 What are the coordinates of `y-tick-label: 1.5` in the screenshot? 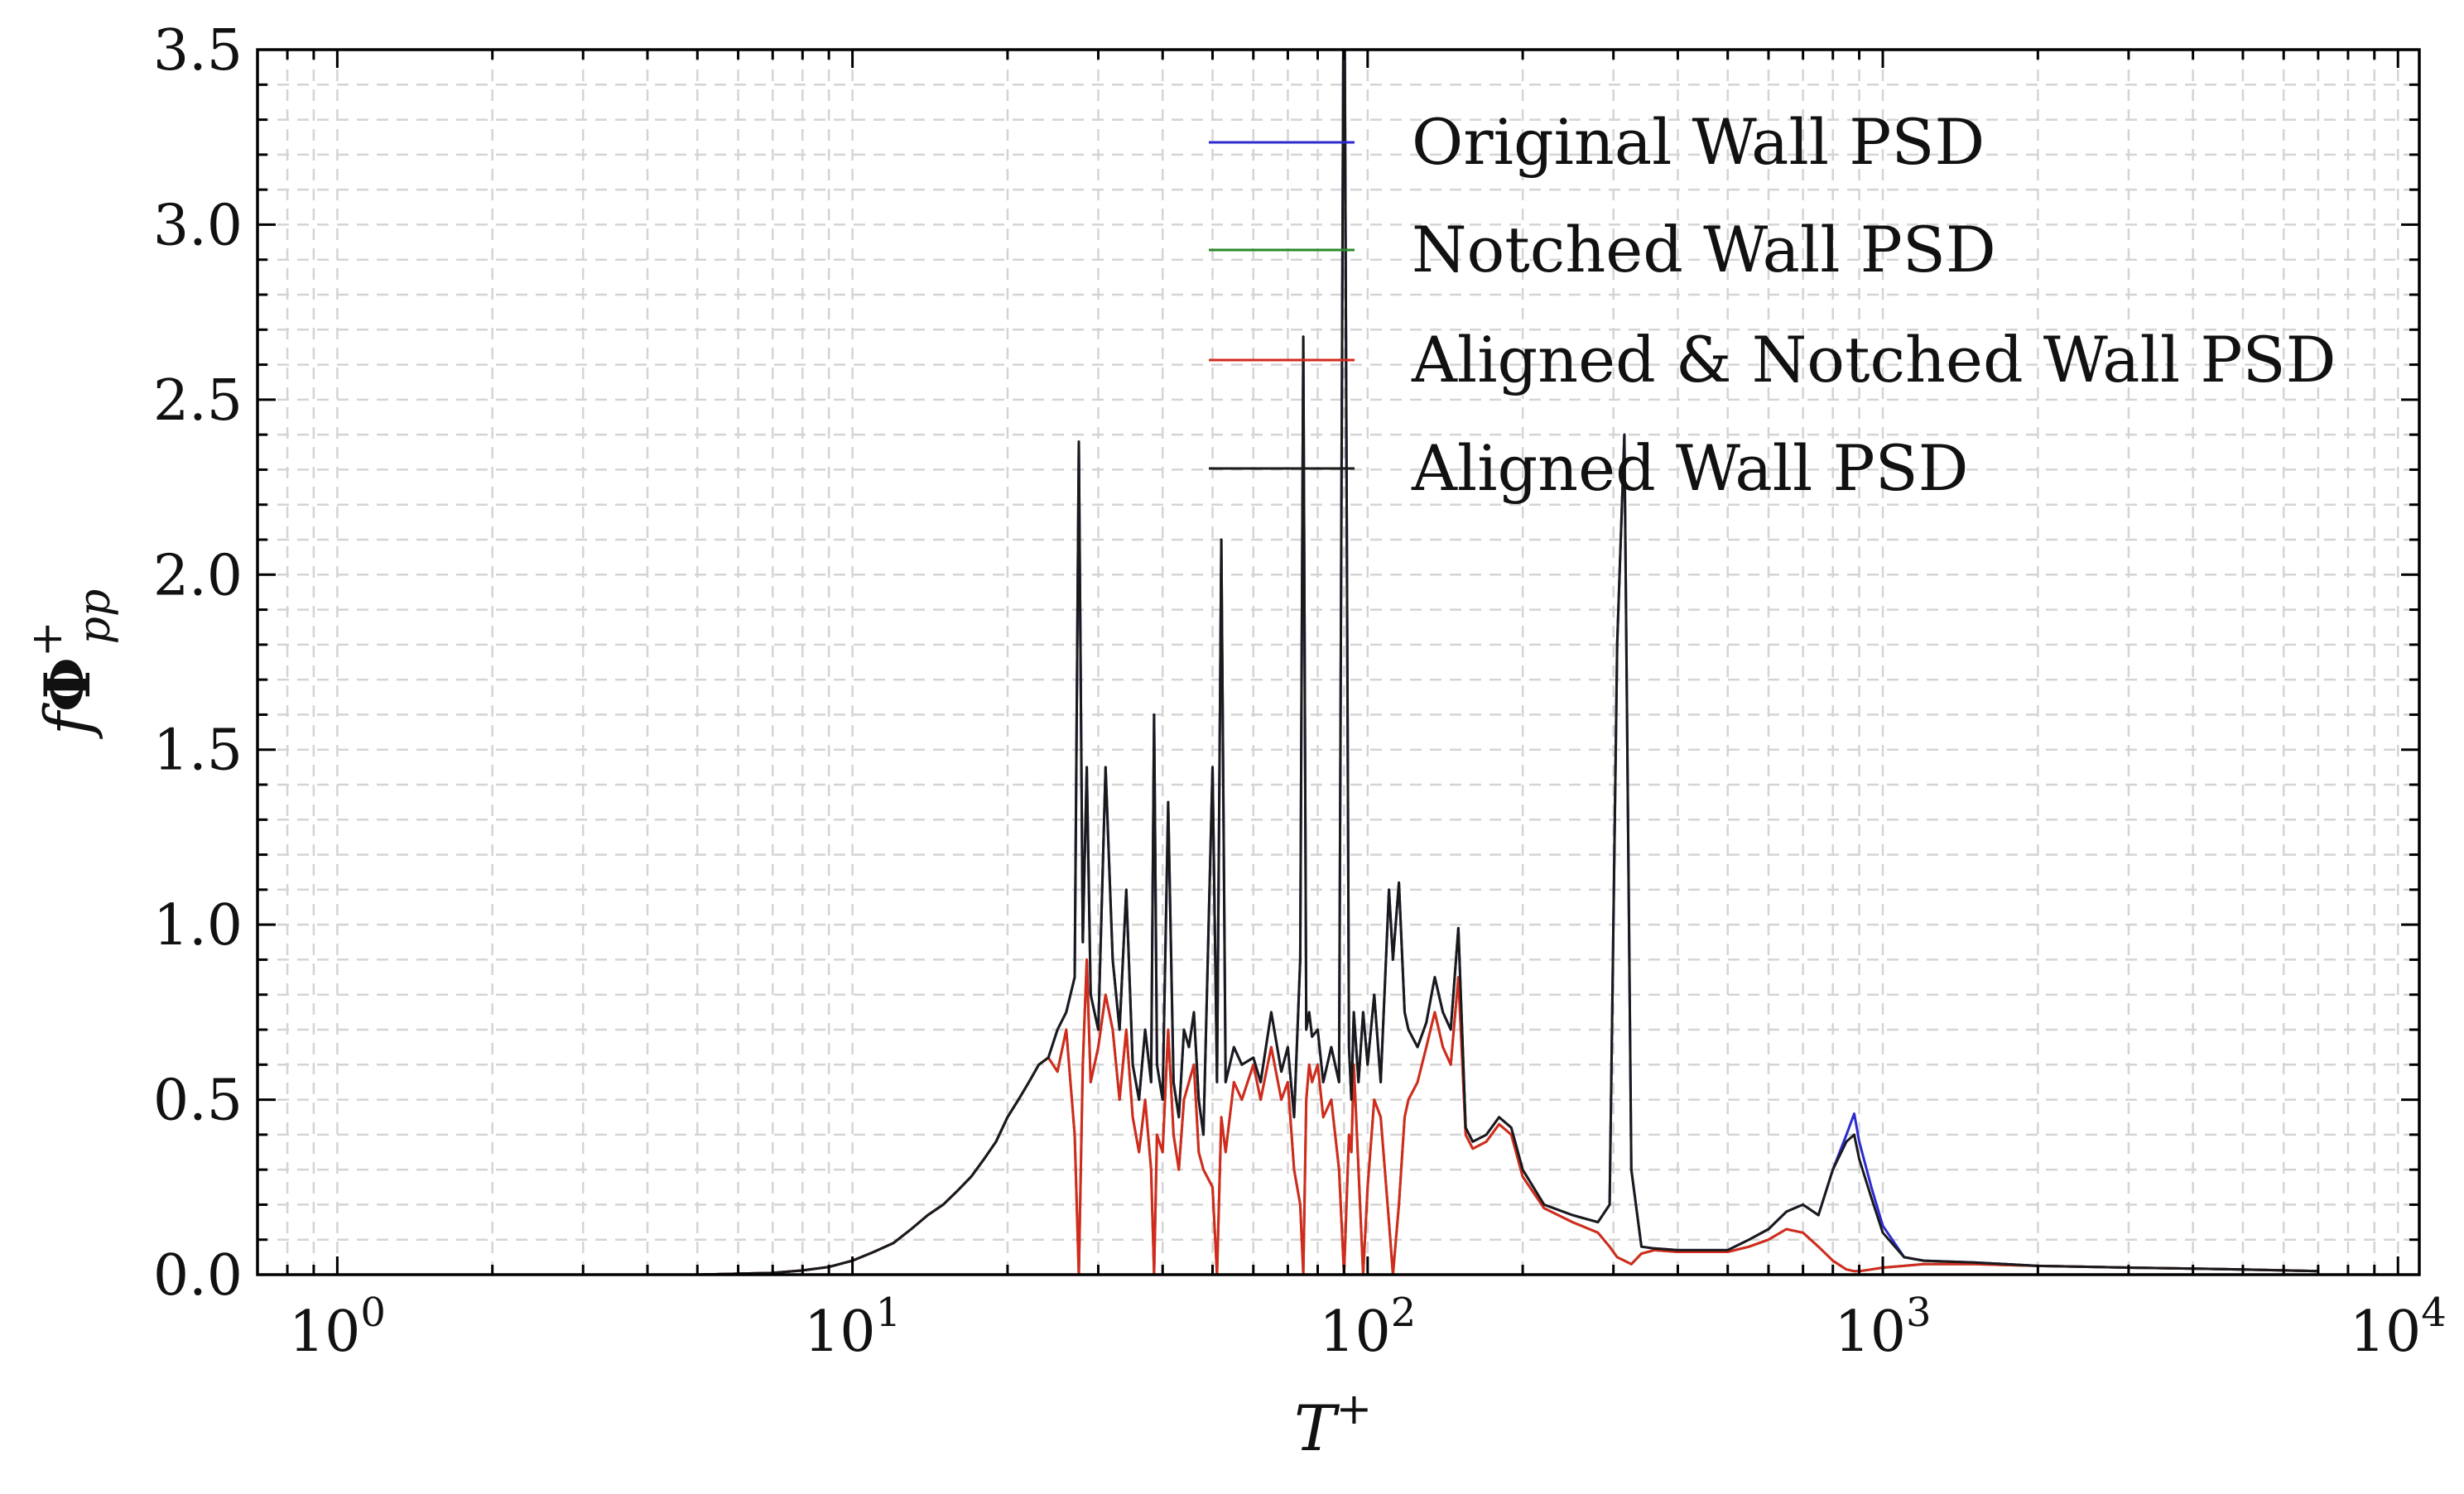 It's located at (198, 751).